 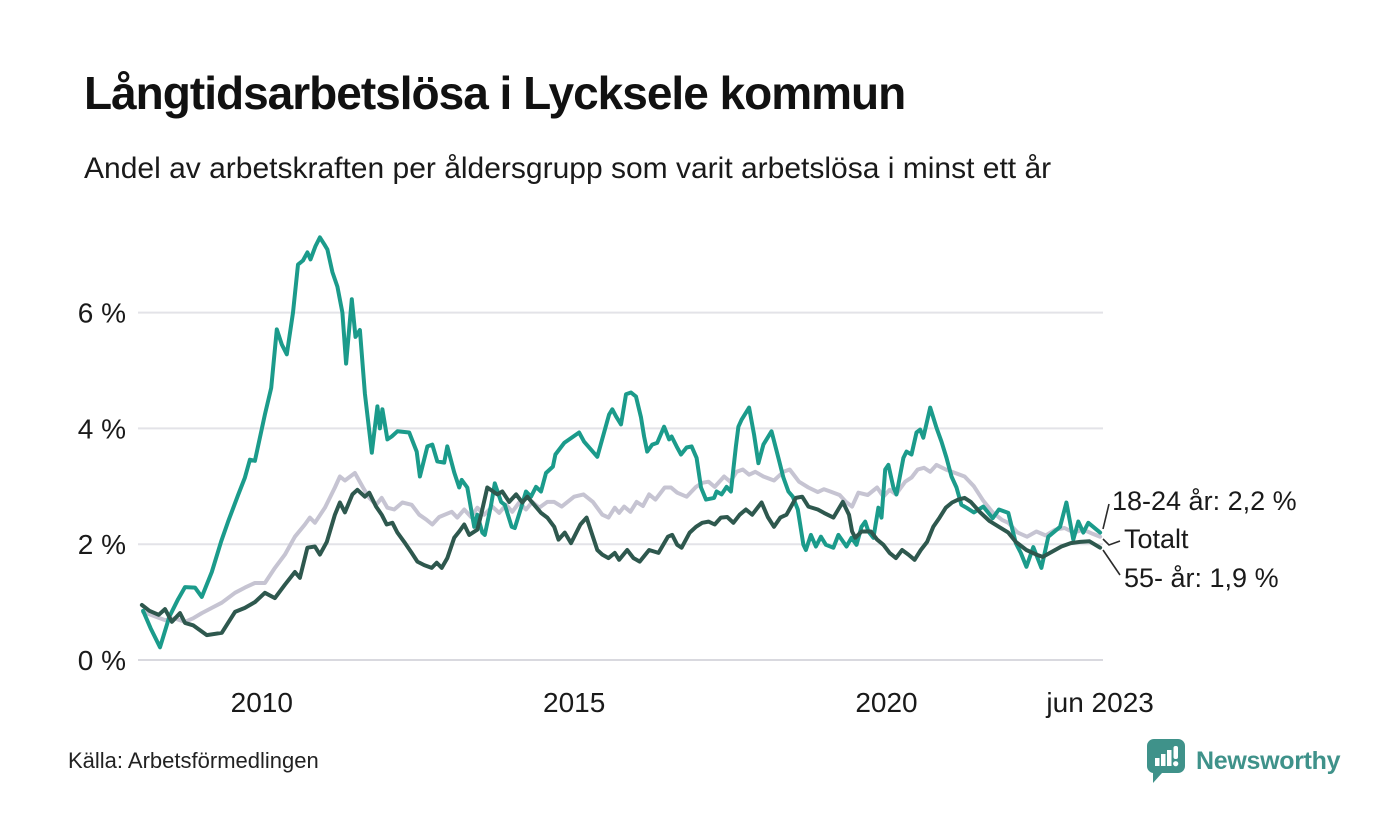 What do you see at coordinates (102, 313) in the screenshot?
I see `y-axis-tick-6pct: 6 %` at bounding box center [102, 313].